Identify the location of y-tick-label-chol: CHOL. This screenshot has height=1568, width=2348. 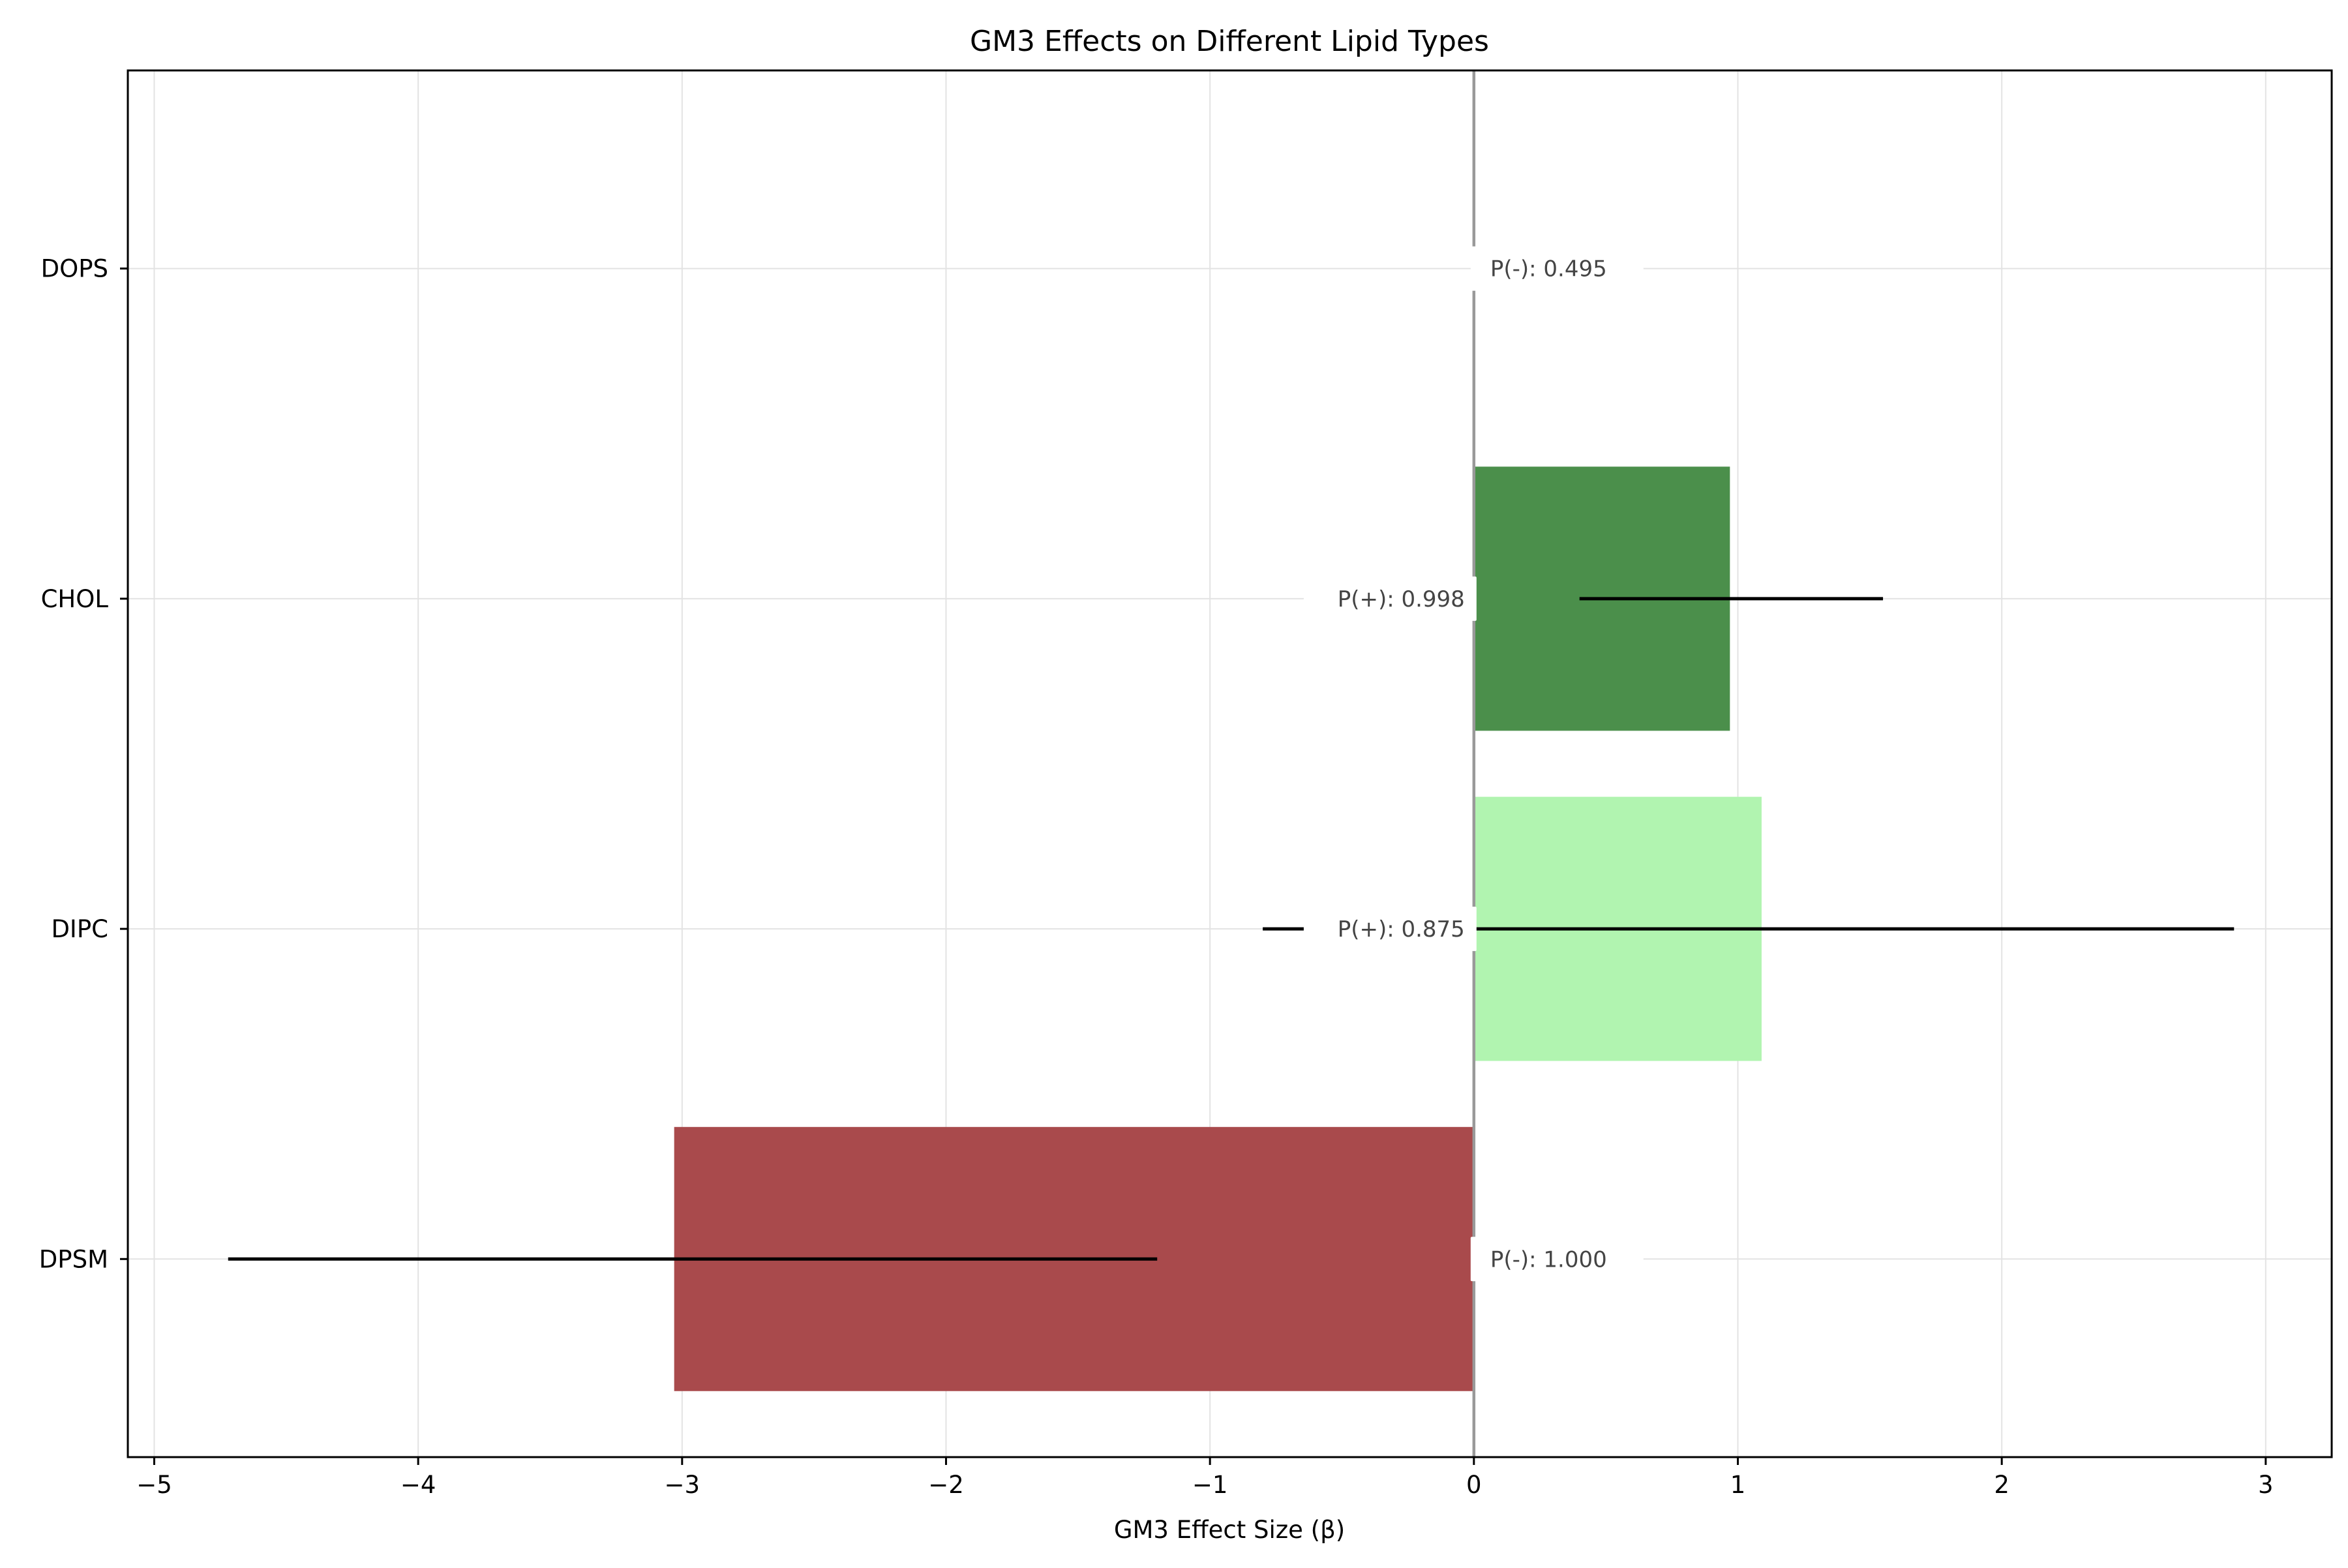
(75, 599).